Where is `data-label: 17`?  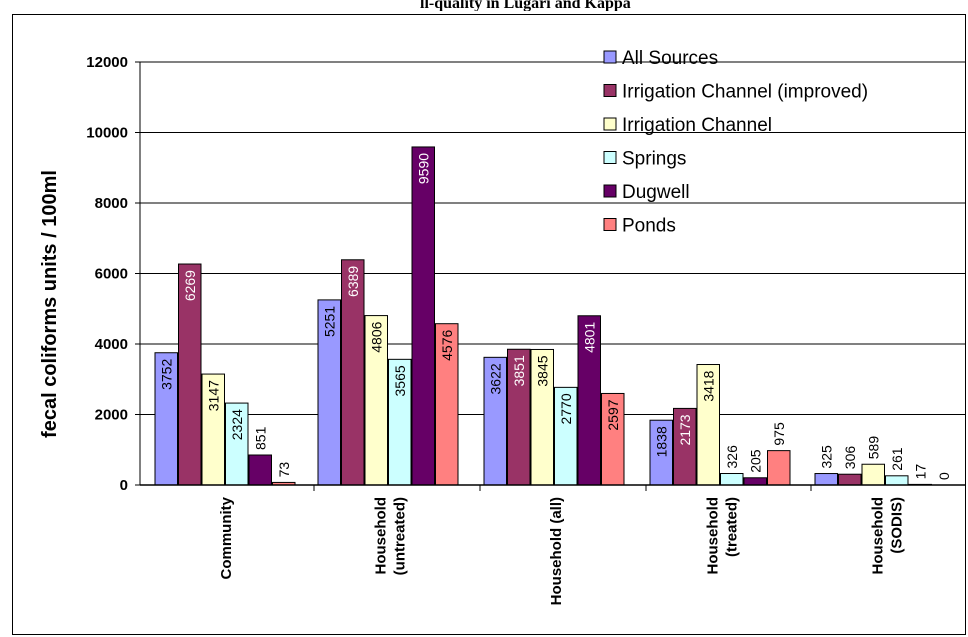
data-label: 17 is located at coordinates (920, 472).